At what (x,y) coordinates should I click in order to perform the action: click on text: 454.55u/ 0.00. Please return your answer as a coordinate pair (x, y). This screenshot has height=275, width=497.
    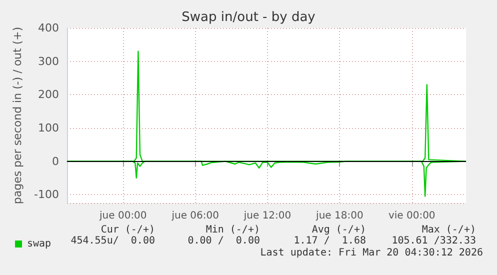
    Looking at the image, I should click on (112, 241).